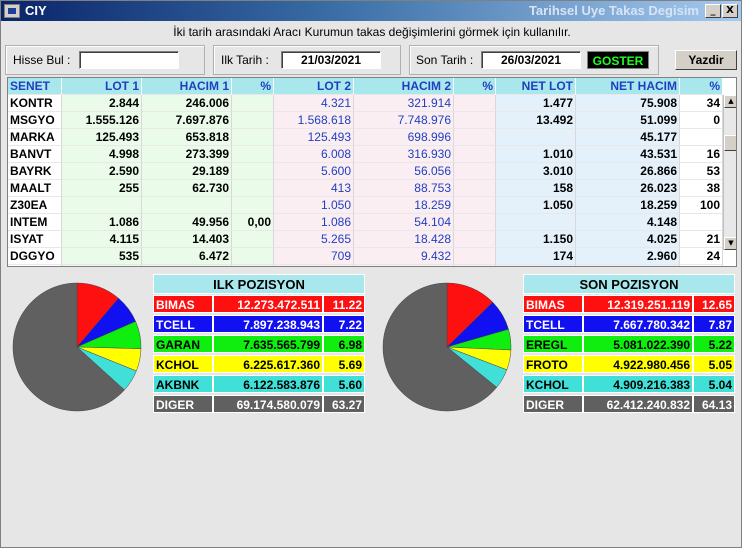  I want to click on table-vertical-scrollbar: ▲ ▼, so click(729, 172).